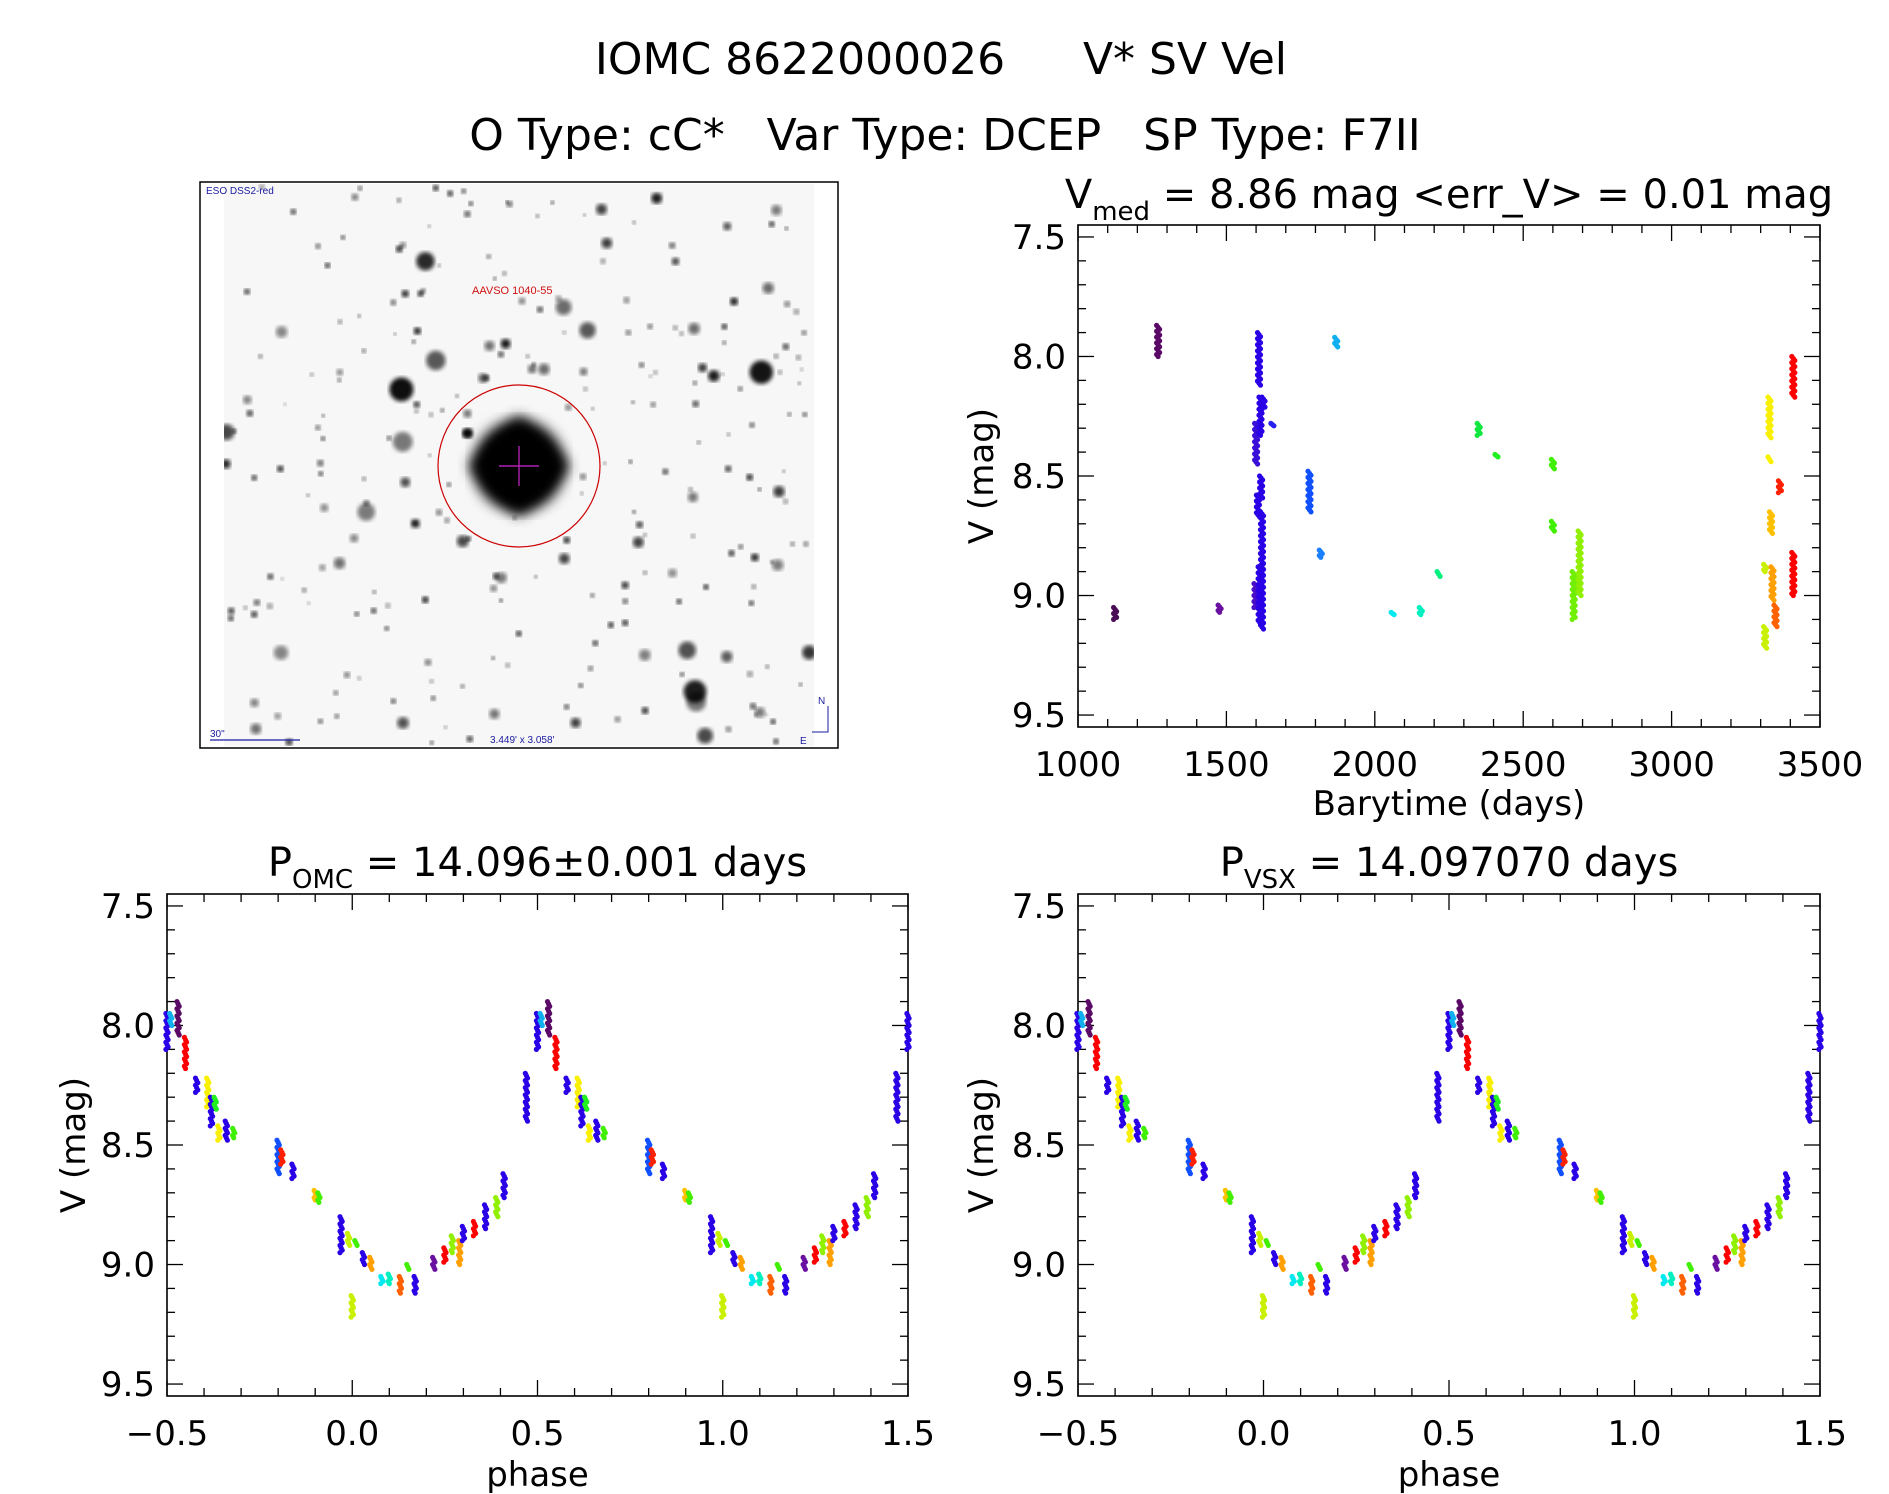 Image resolution: width=1889 pixels, height=1494 pixels. Describe the element at coordinates (537, 1434) in the screenshot. I see `x-tick-label: 0.5` at that location.